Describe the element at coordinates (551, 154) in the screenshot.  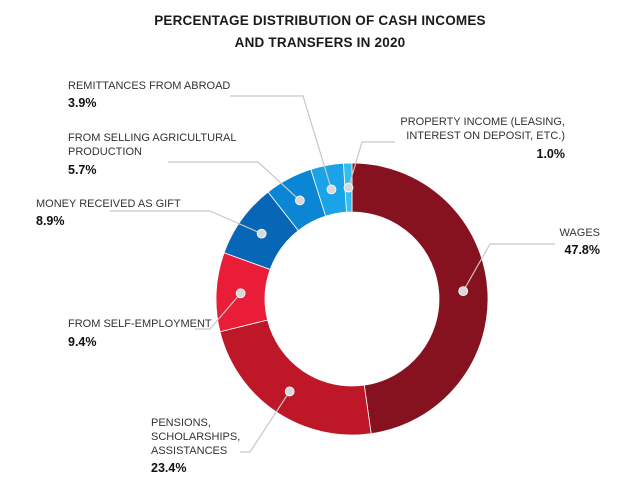
I see `value-property-income: 1.0%` at that location.